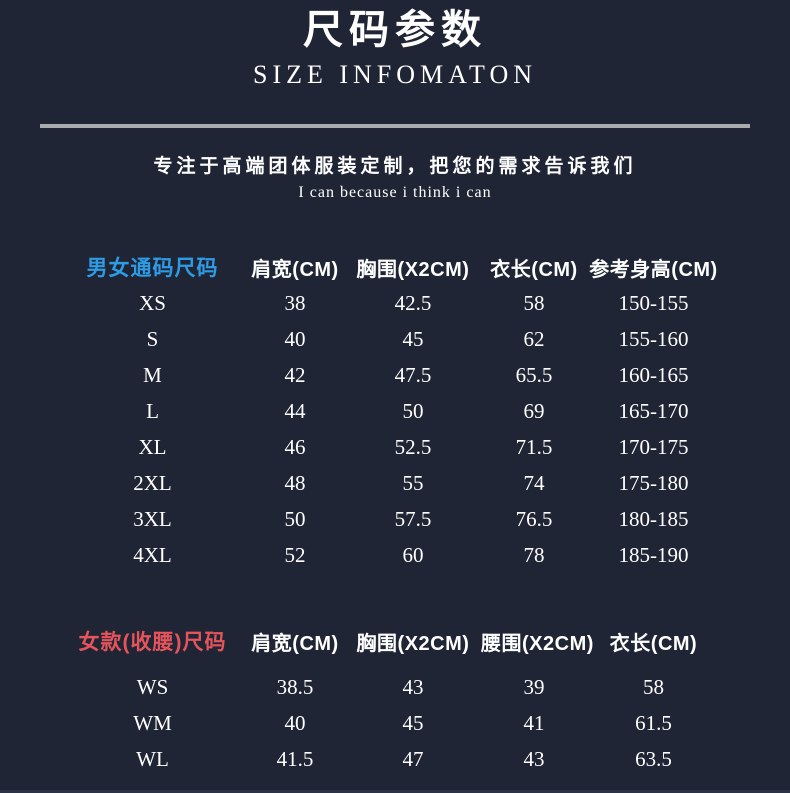  I want to click on divider-line, so click(395, 126).